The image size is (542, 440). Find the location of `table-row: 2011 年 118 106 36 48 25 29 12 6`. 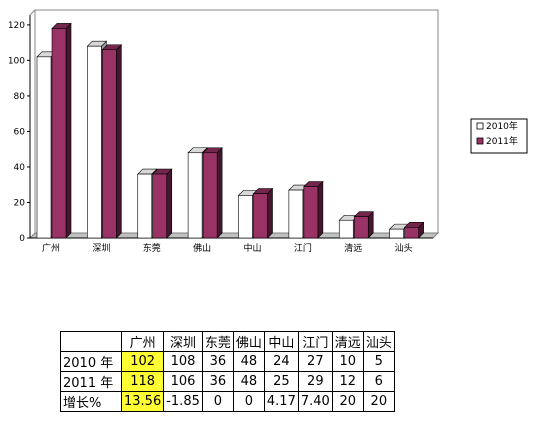

table-row: 2011 年 118 106 36 48 25 29 12 6 is located at coordinates (227, 381).